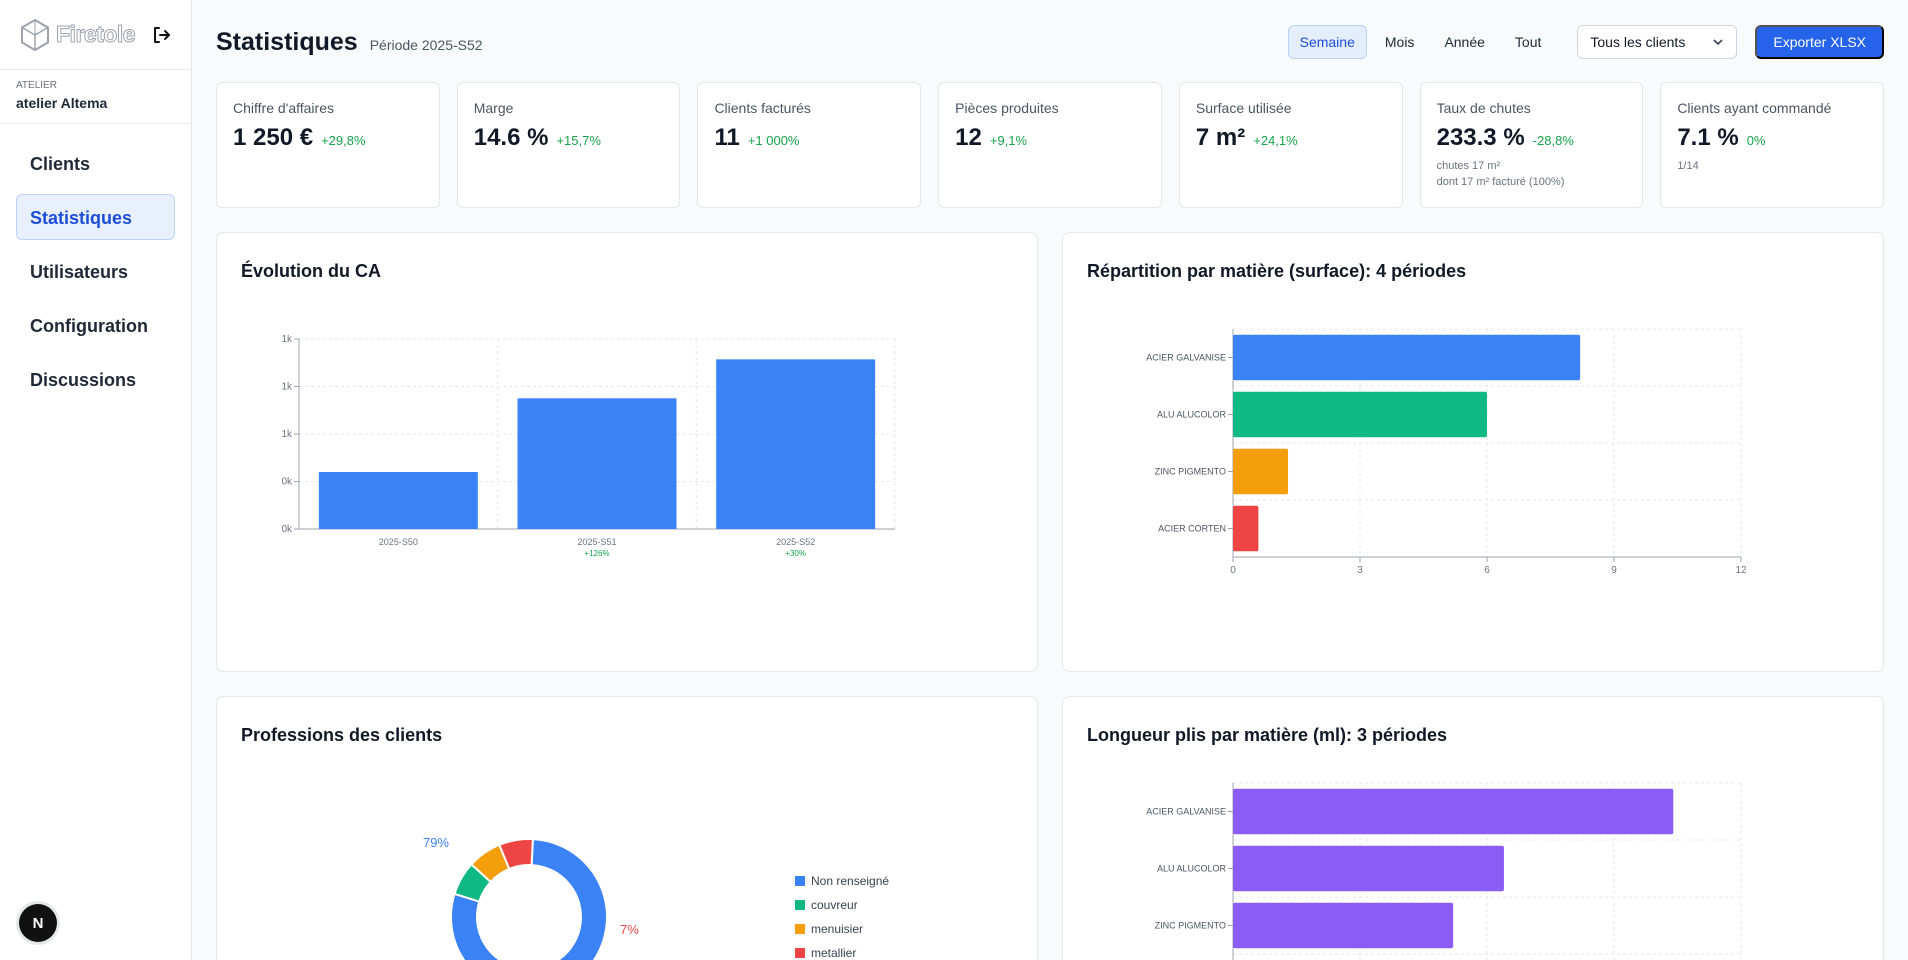 The width and height of the screenshot is (1908, 960). I want to click on period-label: Période 2025-S52, so click(426, 45).